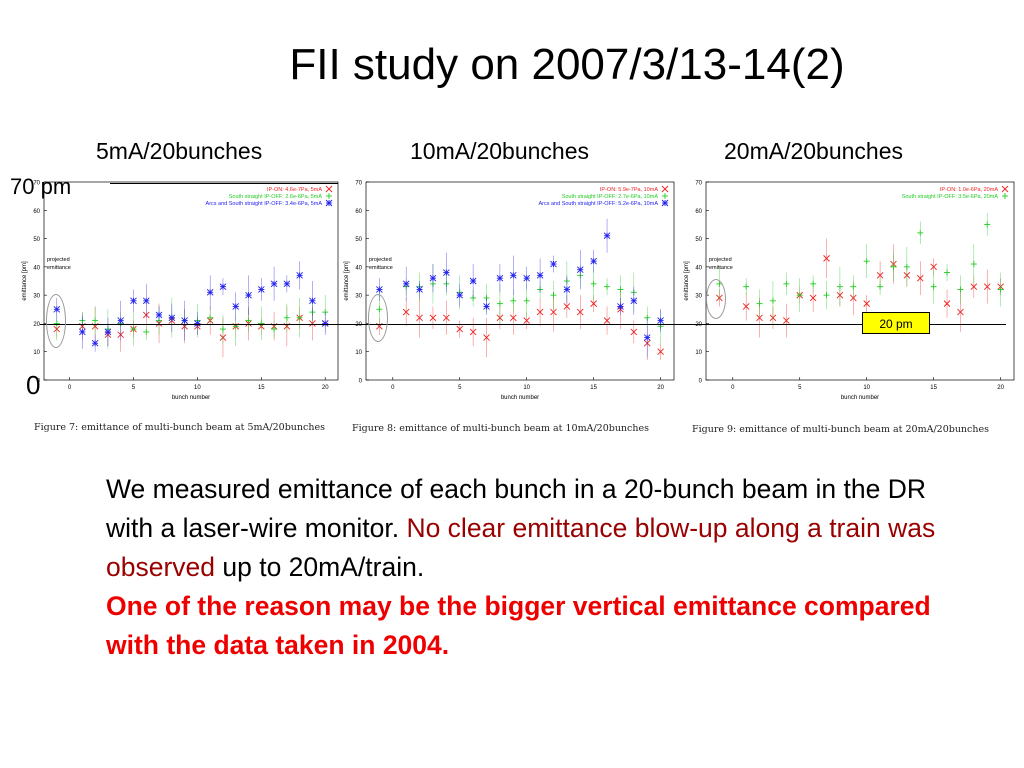 This screenshot has width=1024, height=768. Describe the element at coordinates (500, 151) in the screenshot. I see `panel-label-10ma: 10mA/20bunches` at that location.